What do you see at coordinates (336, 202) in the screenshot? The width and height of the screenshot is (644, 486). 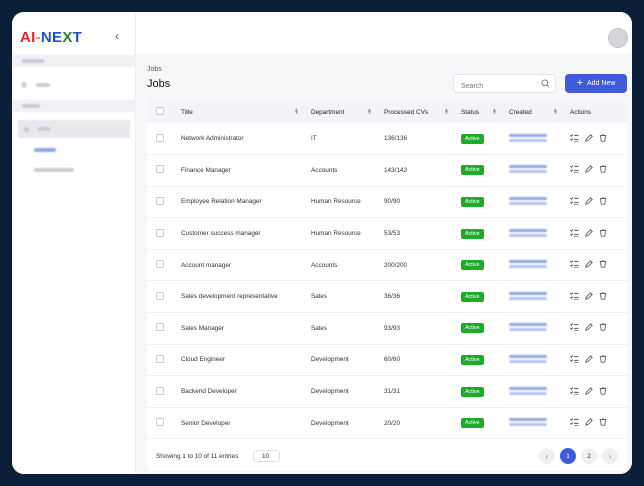 I see `job-department: Human Resource` at bounding box center [336, 202].